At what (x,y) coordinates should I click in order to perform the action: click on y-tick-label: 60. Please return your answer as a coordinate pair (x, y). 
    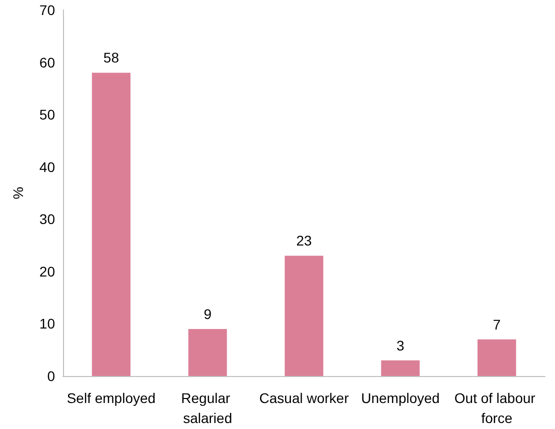
    Looking at the image, I should click on (47, 62).